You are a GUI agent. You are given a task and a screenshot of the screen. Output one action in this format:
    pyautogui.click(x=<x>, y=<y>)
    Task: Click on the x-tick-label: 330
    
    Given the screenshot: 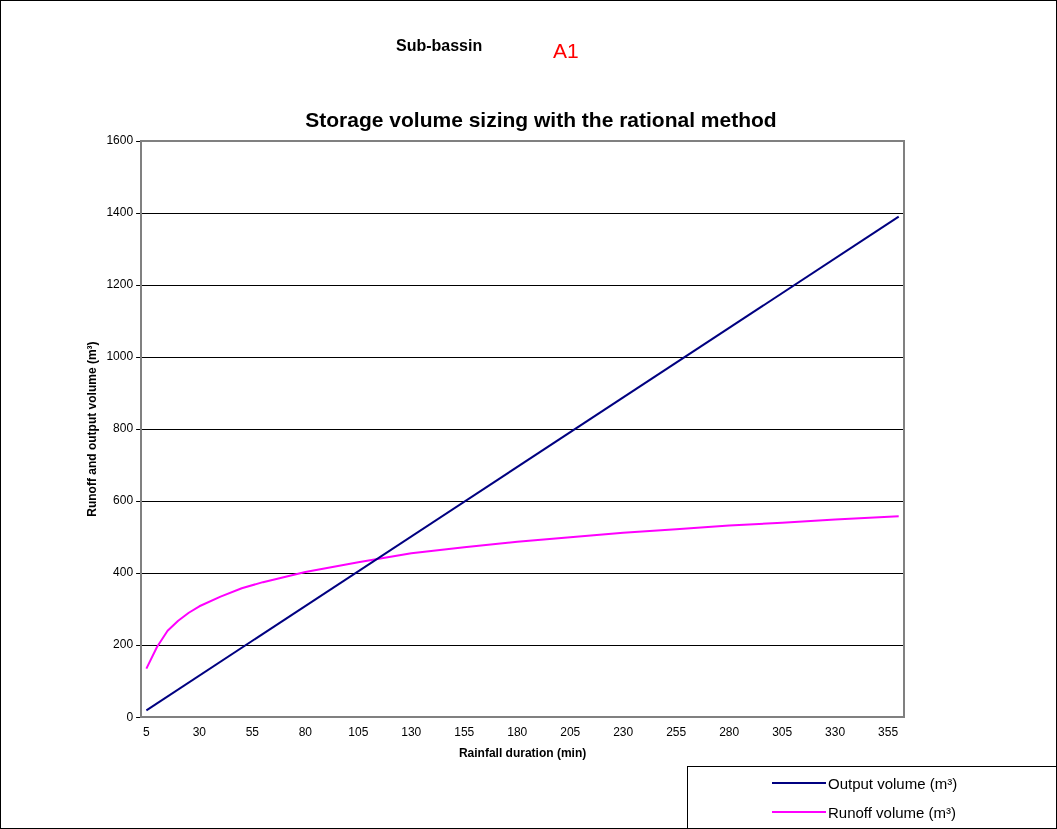 What is the action you would take?
    pyautogui.click(x=835, y=731)
    